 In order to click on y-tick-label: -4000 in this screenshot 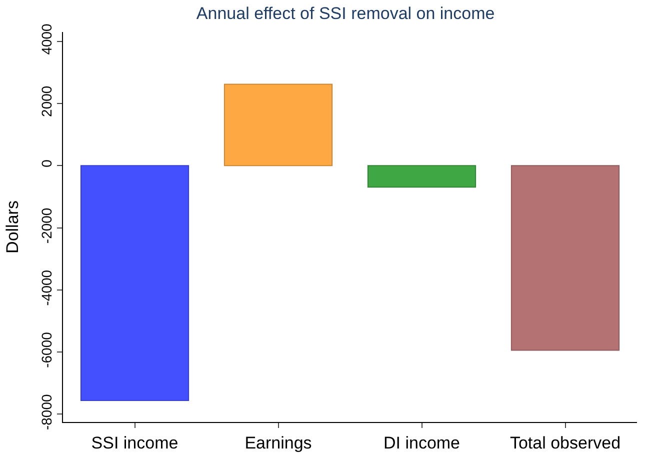, I will do `click(46, 288)`.